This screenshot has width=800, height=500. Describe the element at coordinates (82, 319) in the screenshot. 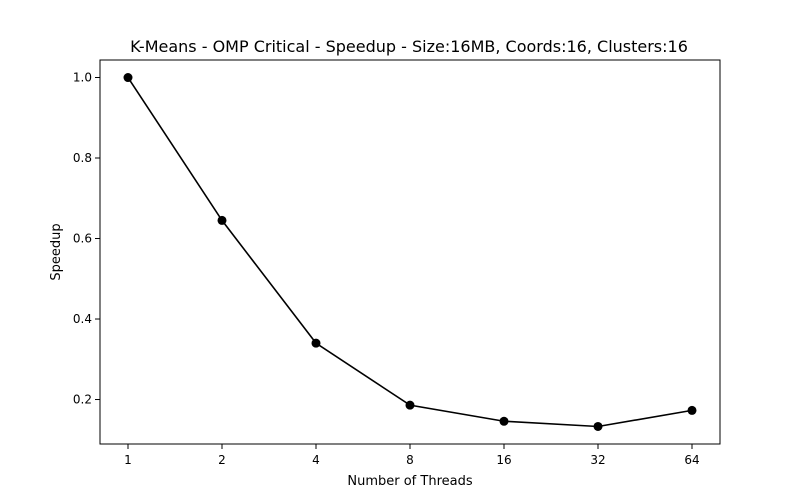

I see `y-tick-label: 0.4` at that location.